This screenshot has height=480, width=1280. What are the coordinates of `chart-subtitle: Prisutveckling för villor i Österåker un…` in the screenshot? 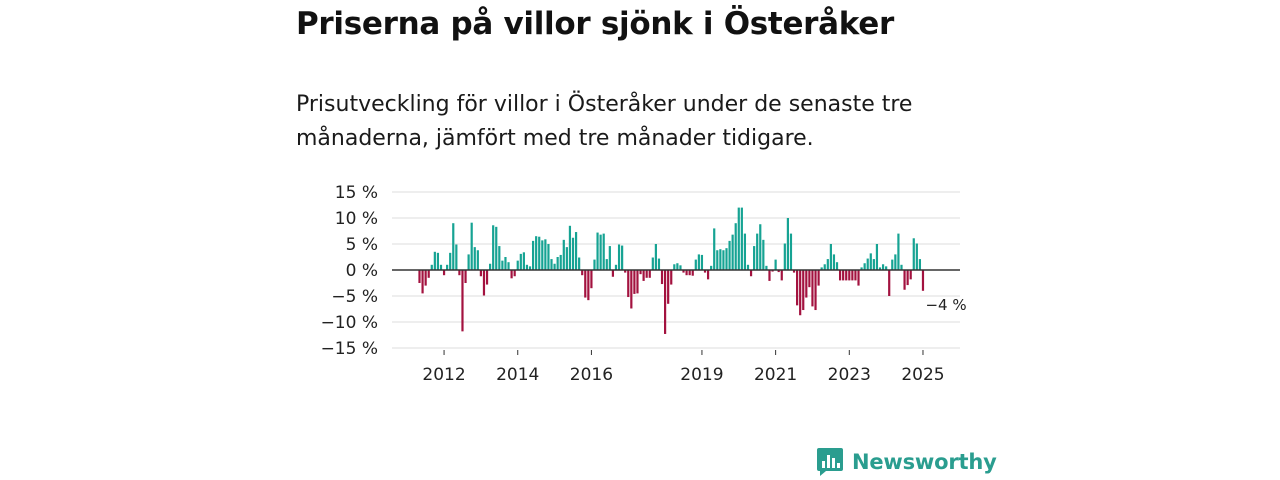 It's located at (604, 121).